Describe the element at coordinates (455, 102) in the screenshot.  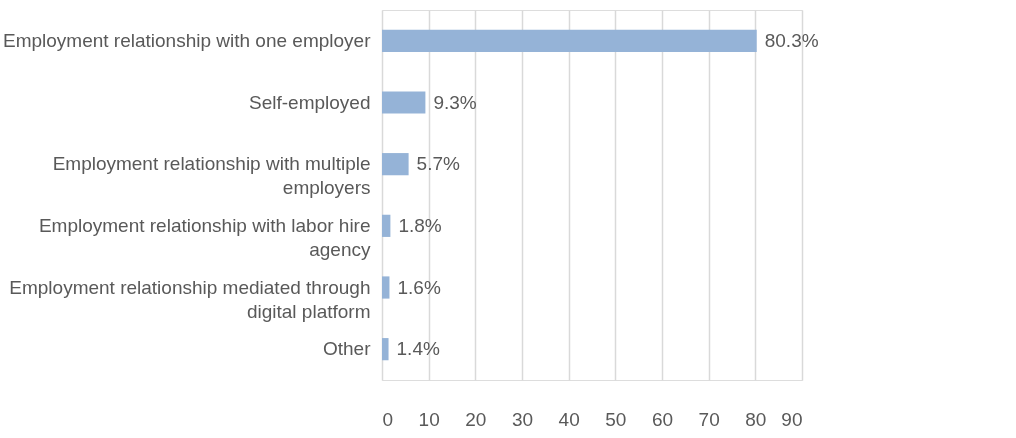
I see `data-label: 9.3%` at that location.